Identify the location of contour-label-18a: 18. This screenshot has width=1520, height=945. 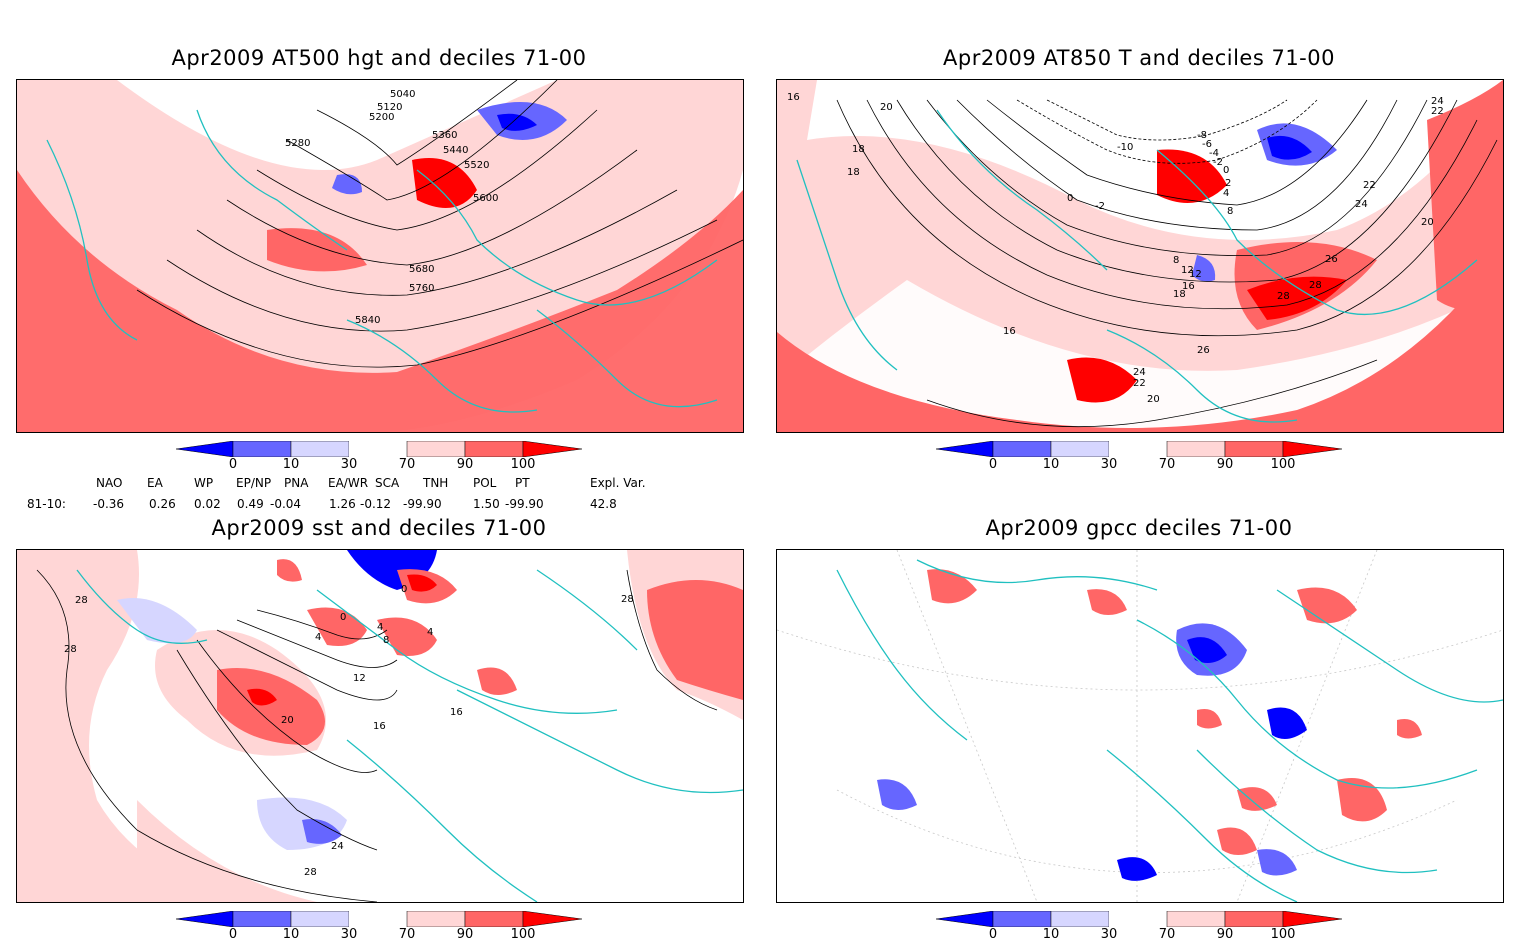
(858, 149).